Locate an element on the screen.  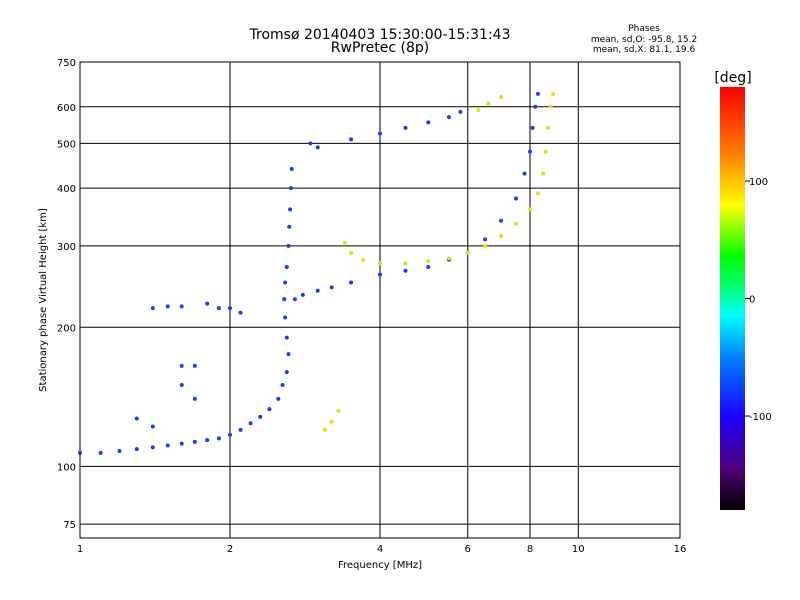
x-axis-ticks: 1 2 4 6 8 10 16 is located at coordinates (382, 549).